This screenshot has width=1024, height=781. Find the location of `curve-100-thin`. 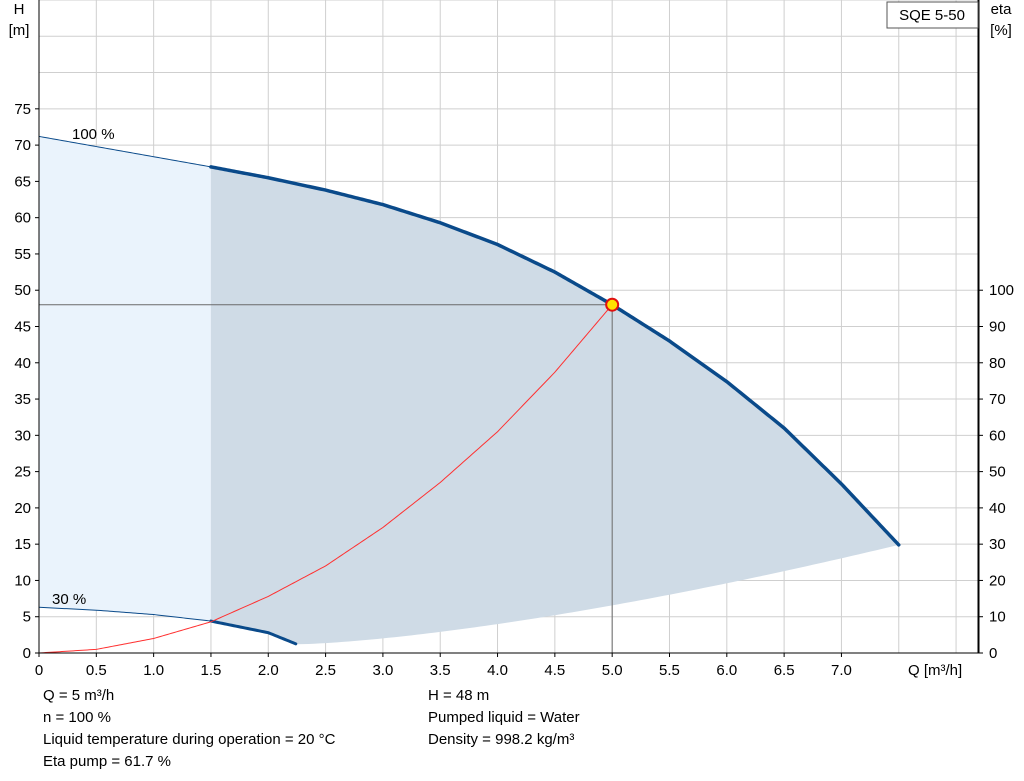

curve-100-thin is located at coordinates (125, 151).